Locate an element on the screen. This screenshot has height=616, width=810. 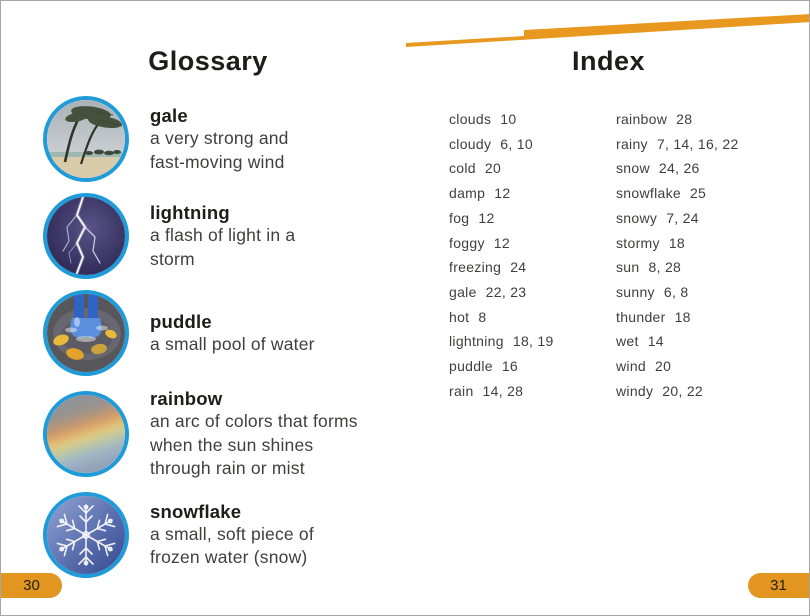
index-pages: 20 is located at coordinates (493, 168).